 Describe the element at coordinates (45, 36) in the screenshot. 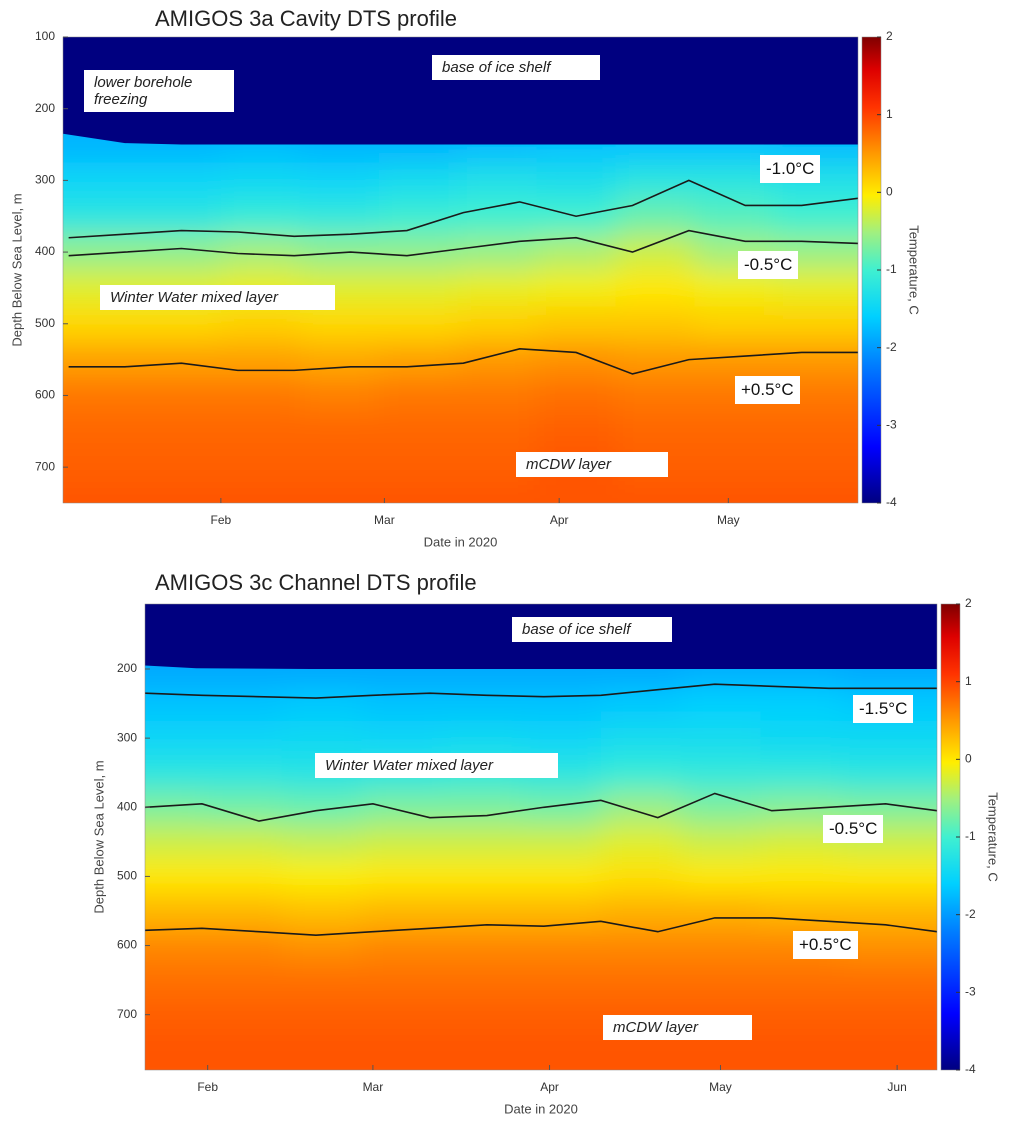

I see `y-tick-label: 100` at that location.